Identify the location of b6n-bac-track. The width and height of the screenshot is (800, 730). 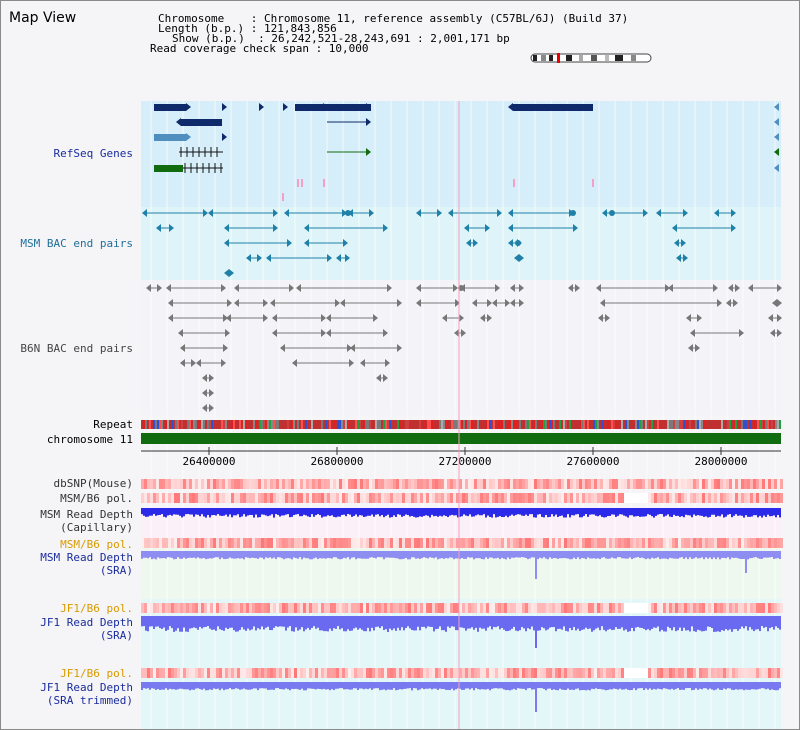
(464, 348).